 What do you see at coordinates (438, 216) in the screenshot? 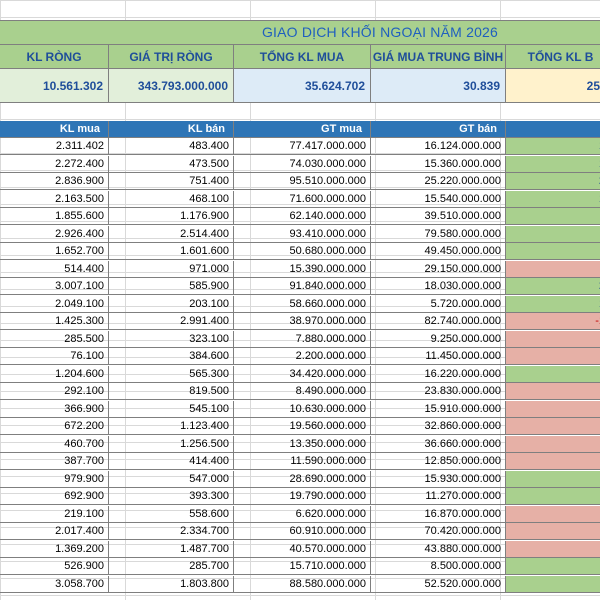
I see `table-cell: 39.510.000.000` at bounding box center [438, 216].